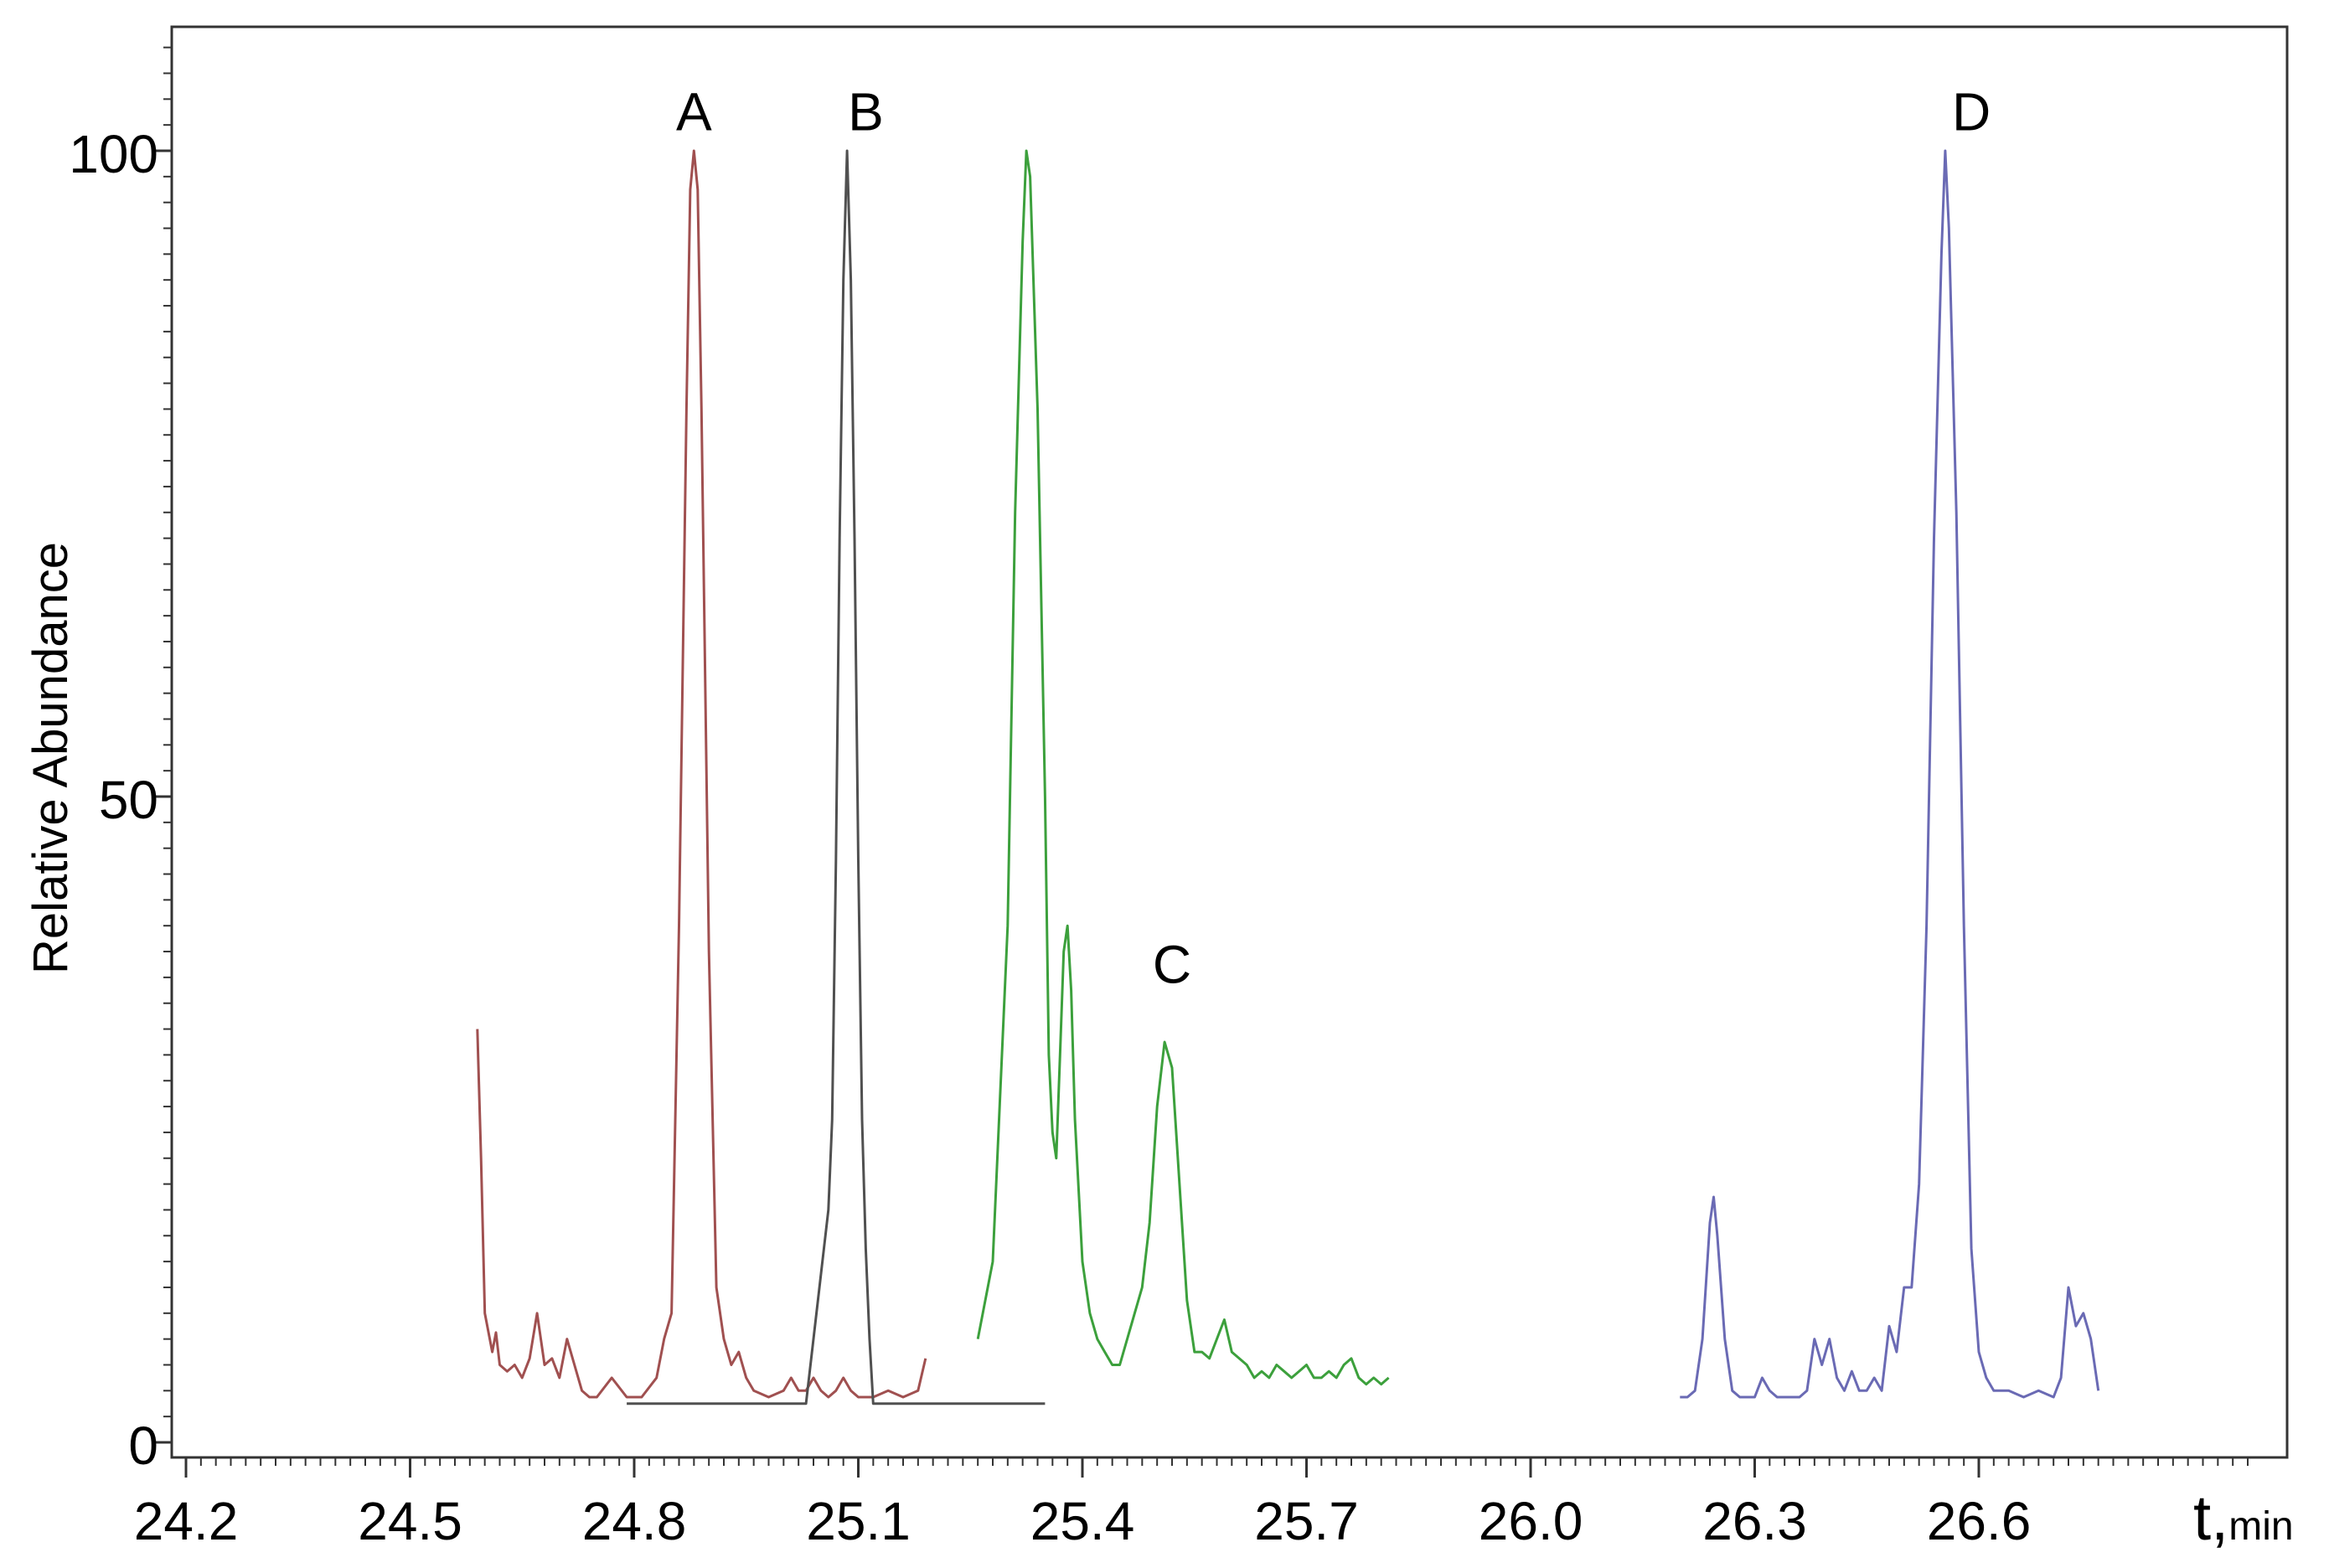  I want to click on x-tick-label: 26.6, so click(1979, 1521).